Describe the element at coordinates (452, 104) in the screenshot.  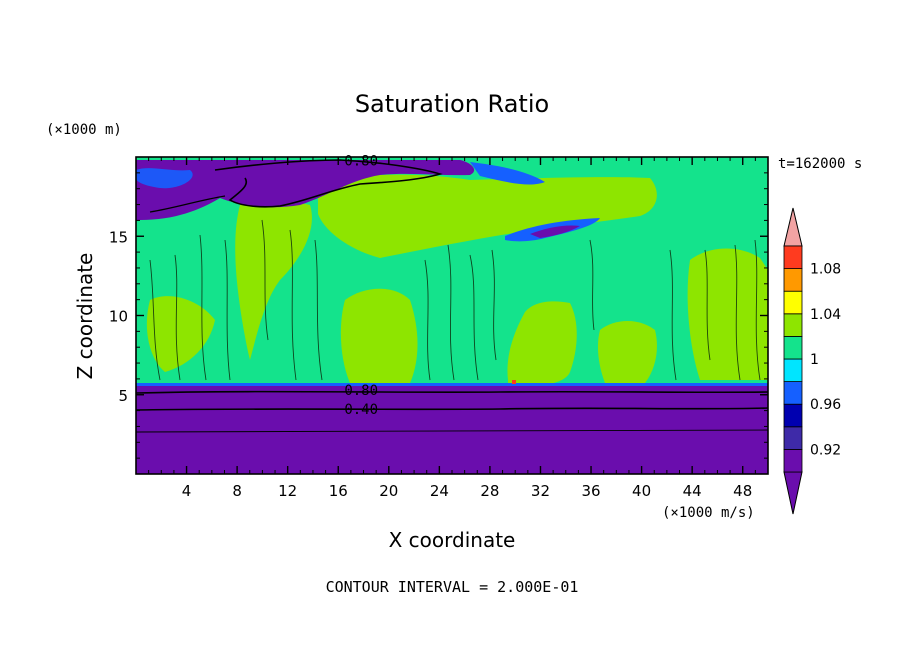
I see `chart-title: Saturation Ratio` at that location.